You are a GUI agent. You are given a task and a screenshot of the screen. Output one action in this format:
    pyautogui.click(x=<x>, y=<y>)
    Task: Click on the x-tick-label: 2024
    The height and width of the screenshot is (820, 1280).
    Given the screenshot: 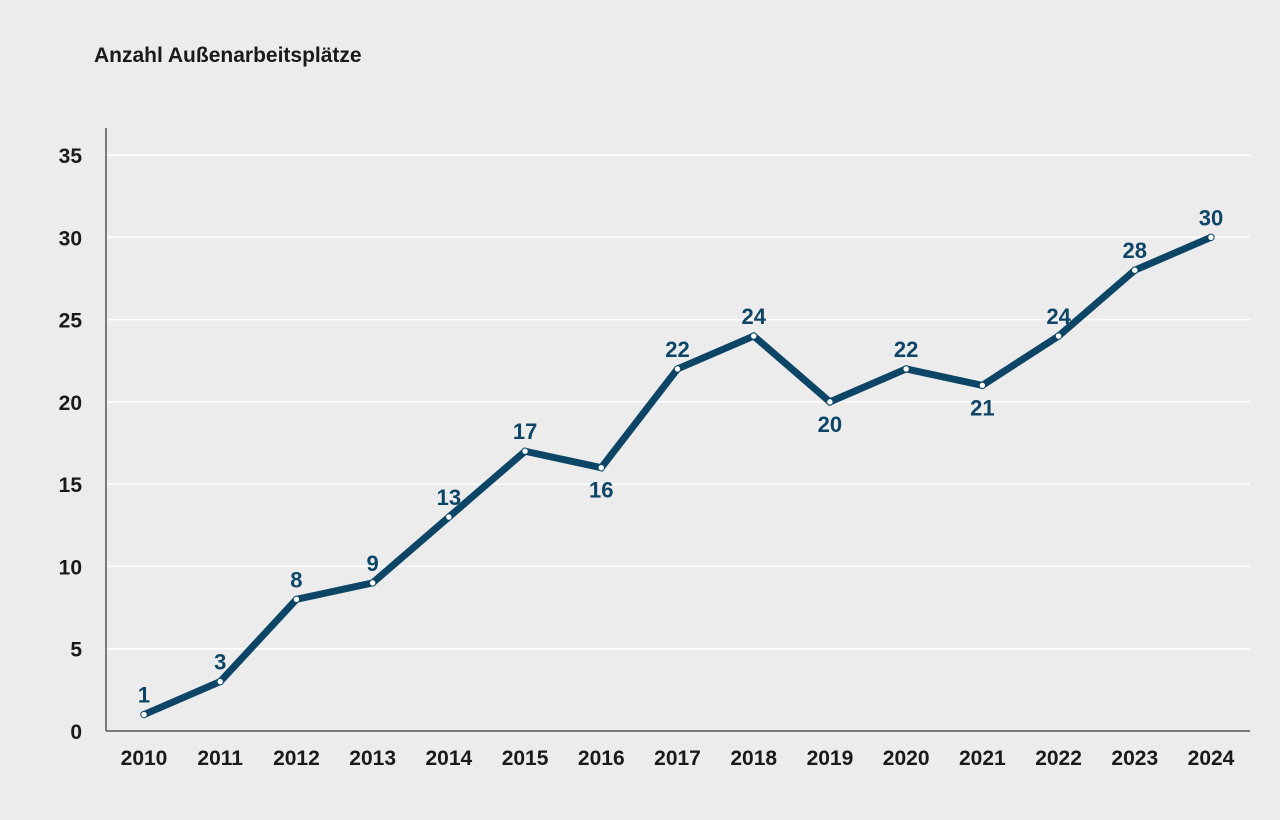 What is the action you would take?
    pyautogui.click(x=1211, y=758)
    